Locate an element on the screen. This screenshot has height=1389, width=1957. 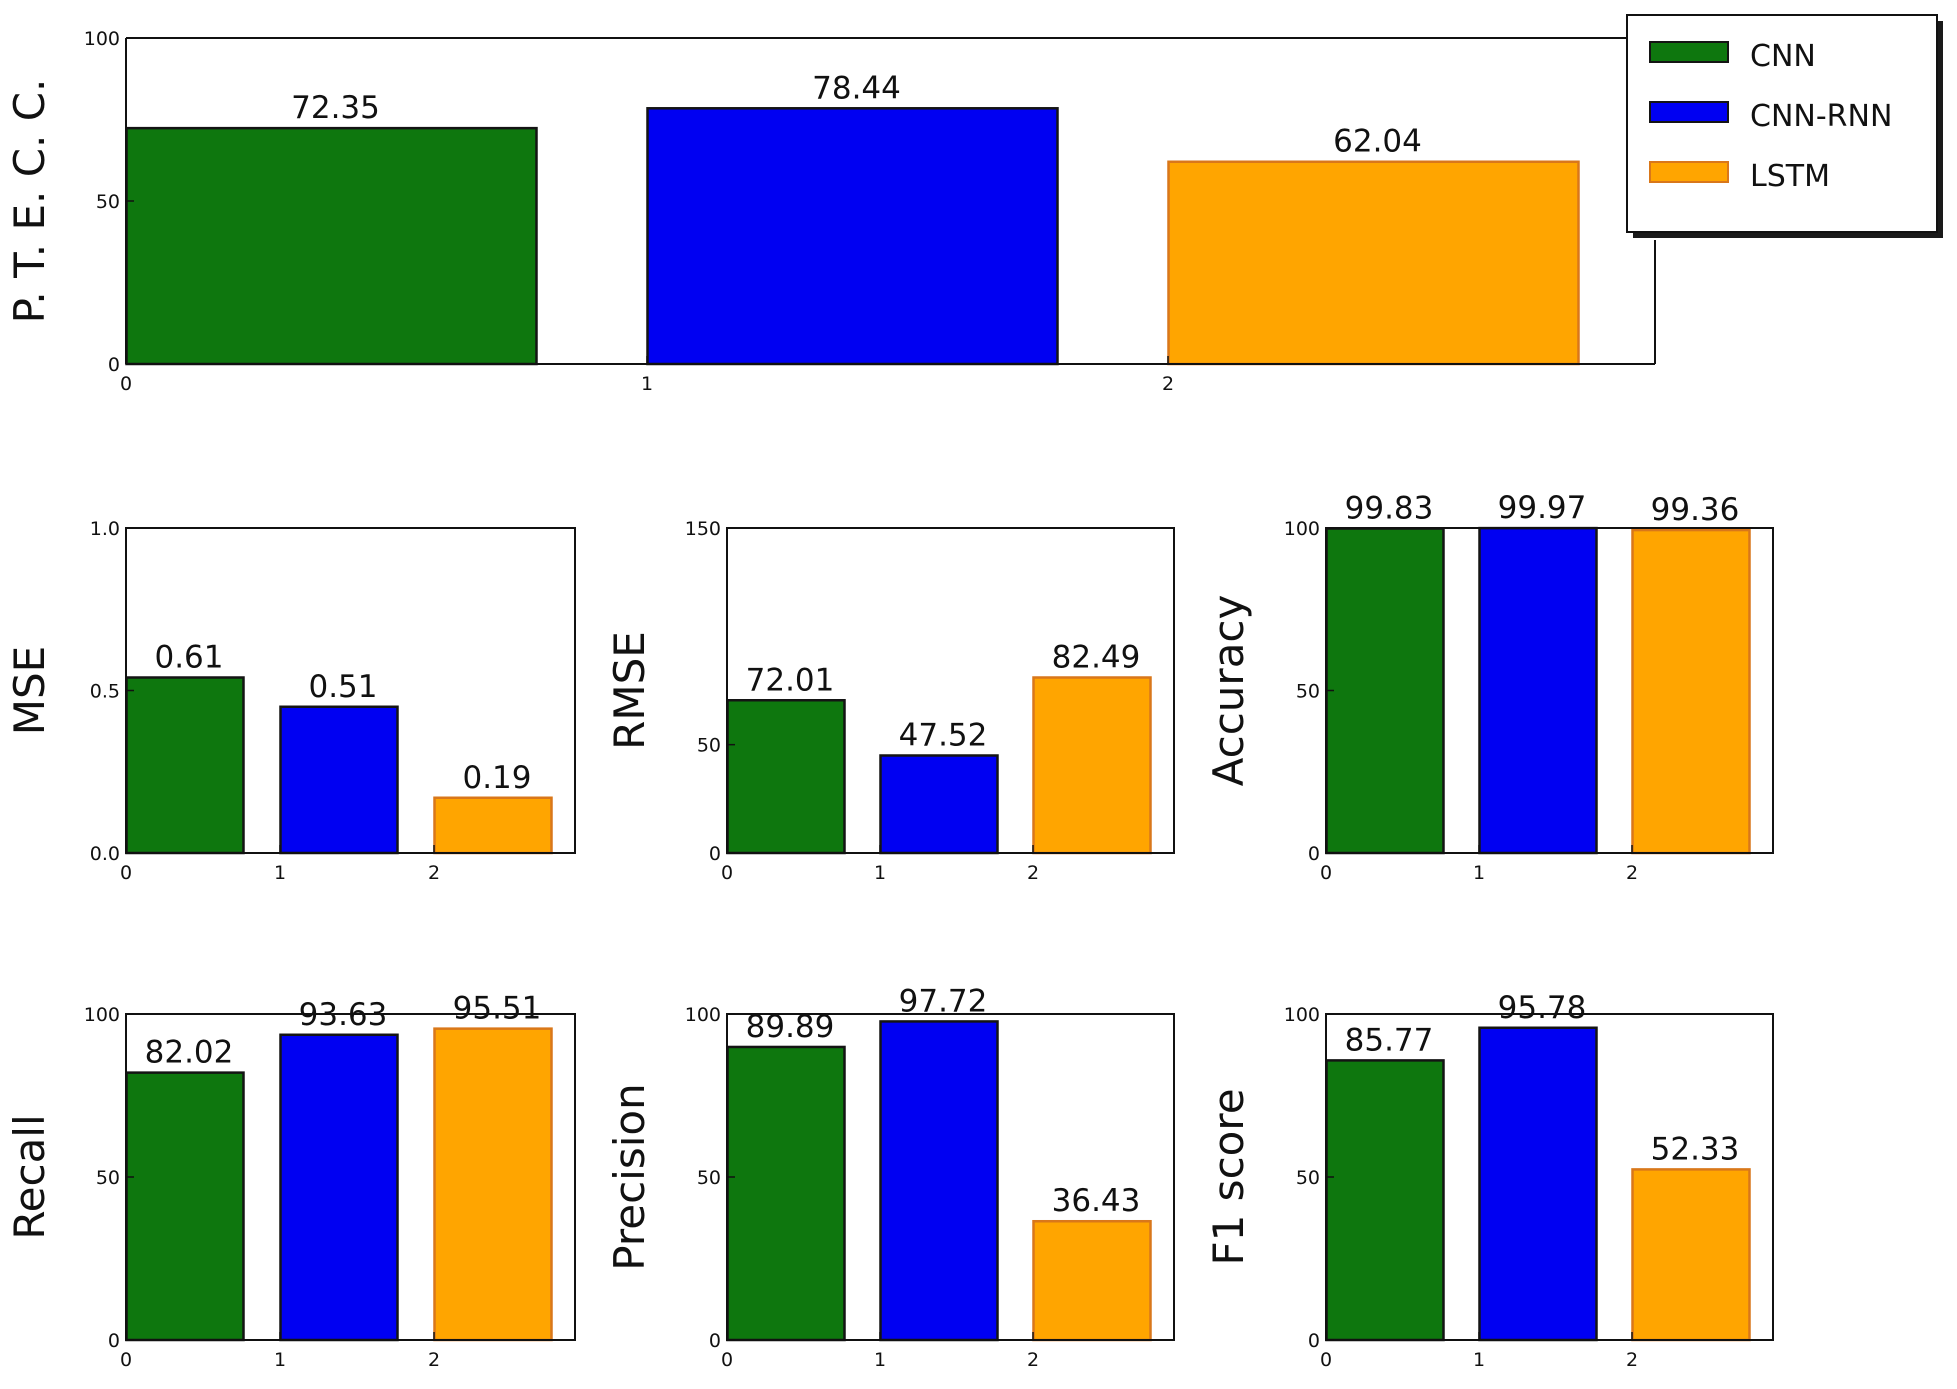
bar-recall-cnn is located at coordinates (185, 1206).